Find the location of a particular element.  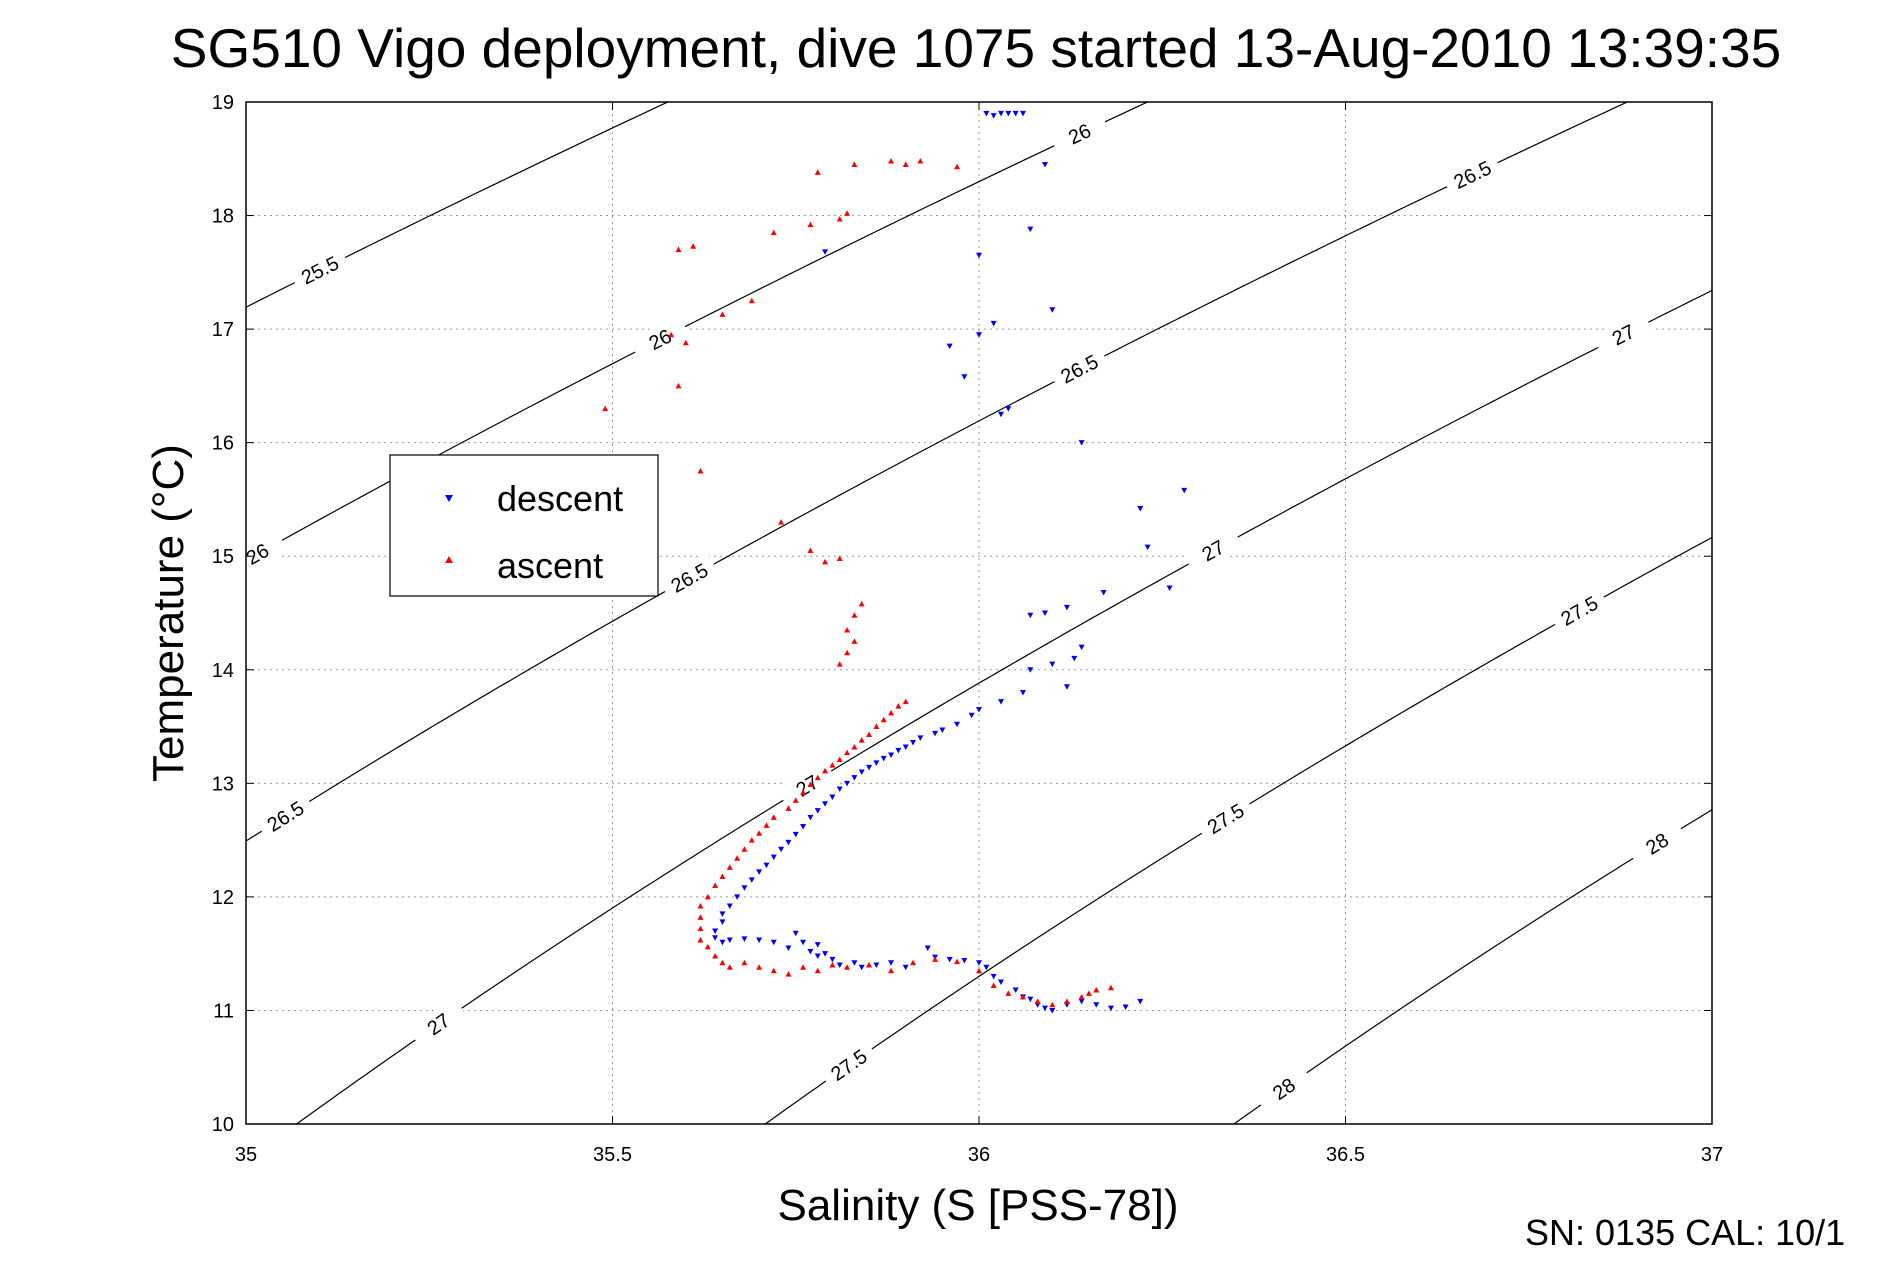

y-tick-label: 15 is located at coordinates (223, 557).